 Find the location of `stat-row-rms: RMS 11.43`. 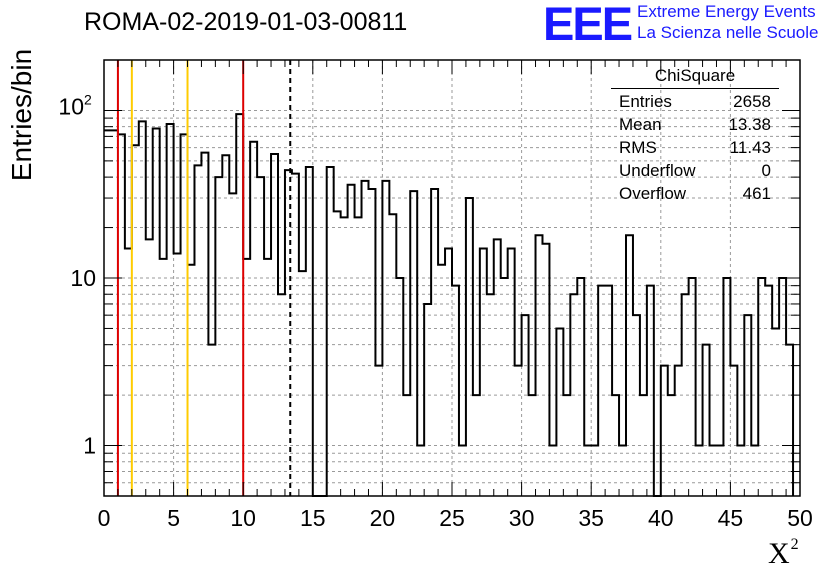

stat-row-rms: RMS 11.43 is located at coordinates (695, 149).